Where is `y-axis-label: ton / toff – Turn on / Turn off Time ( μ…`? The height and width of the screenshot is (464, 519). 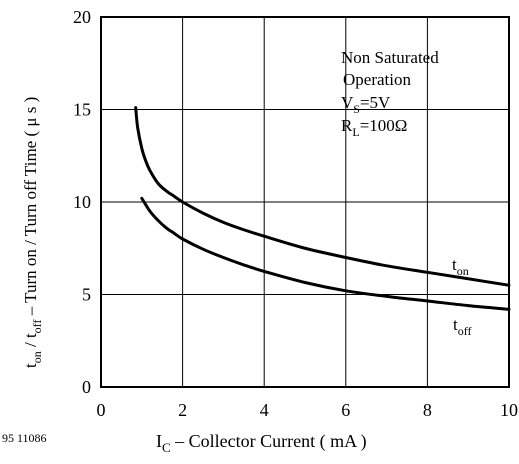
y-axis-label: ton / toff – Turn on / Turn off Time ( μ… is located at coordinates (32, 232).